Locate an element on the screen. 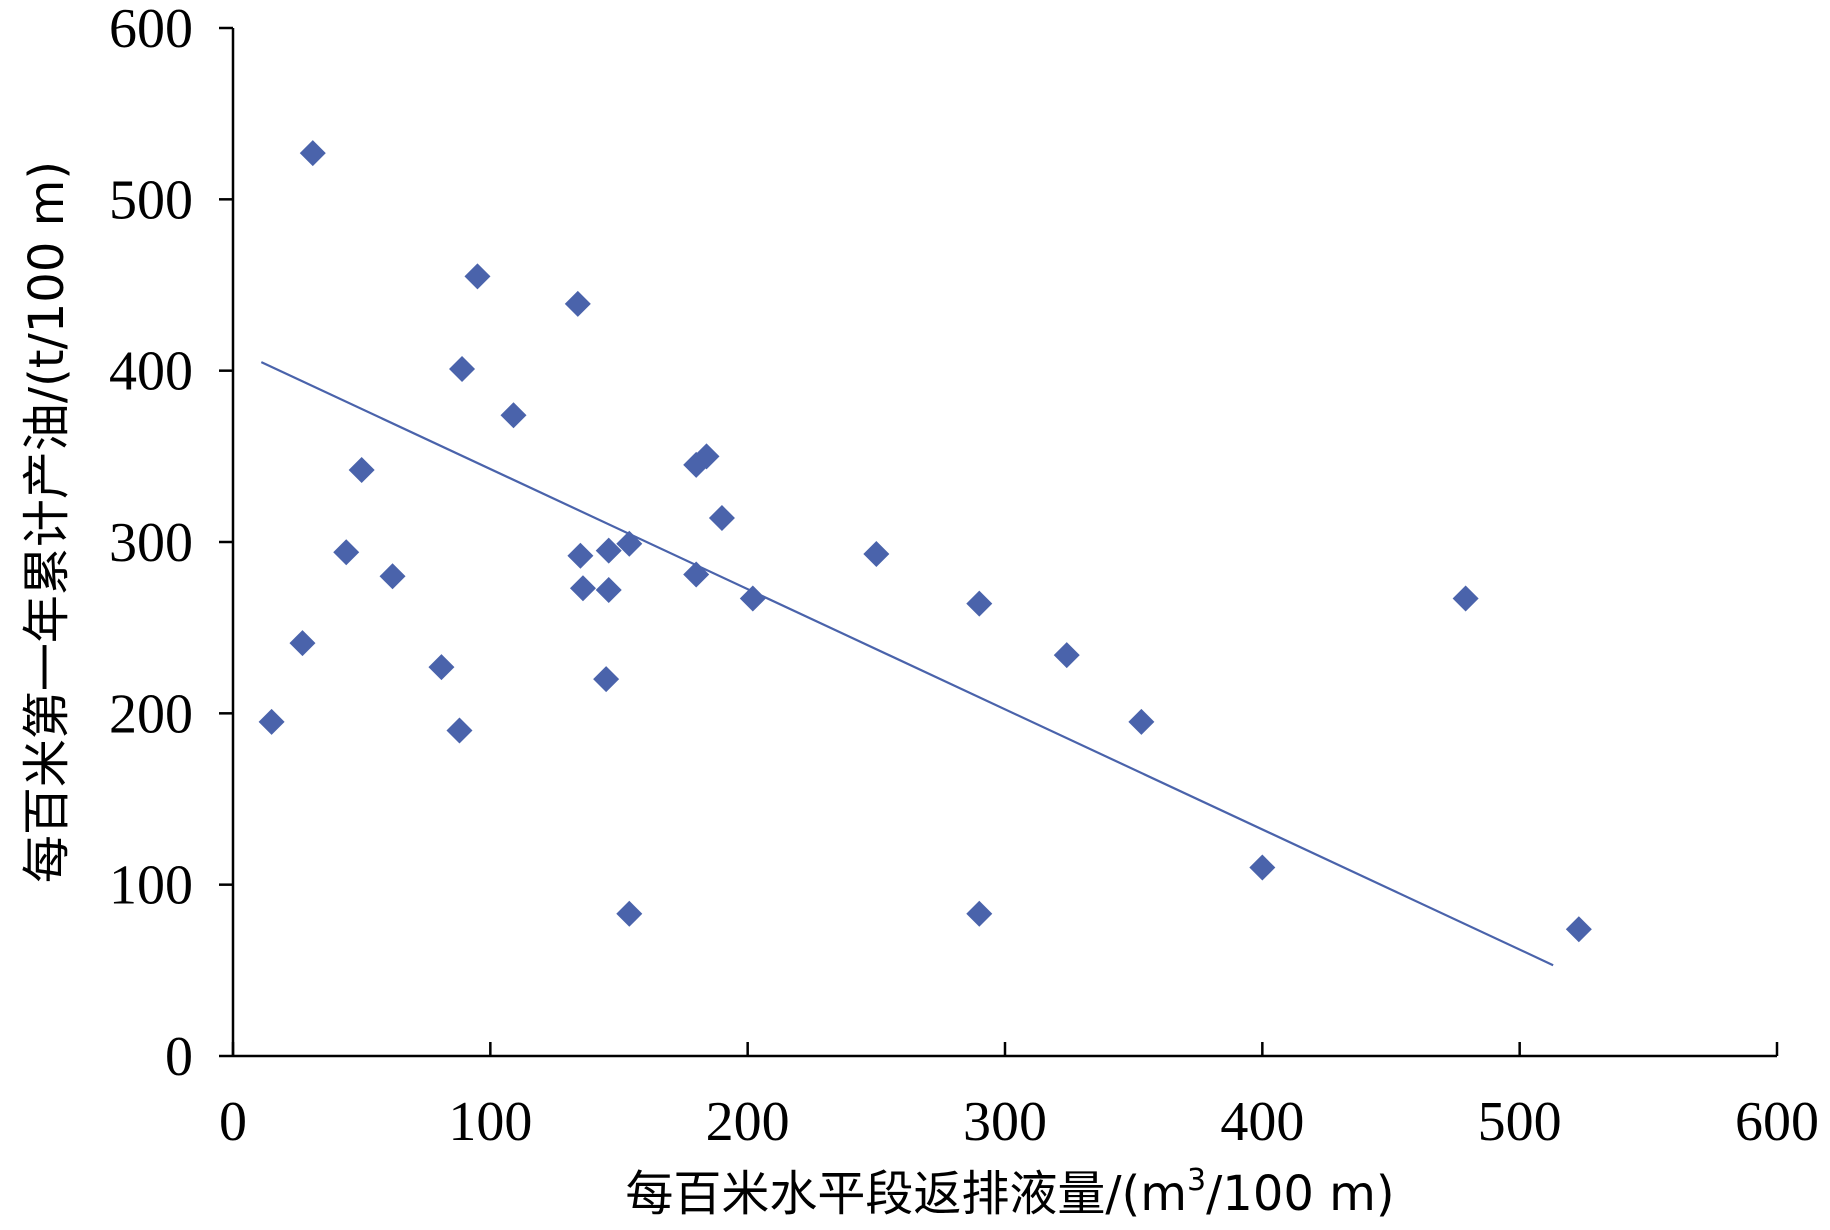 The height and width of the screenshot is (1230, 1830). y-tick-label: 600 is located at coordinates (151, 30).